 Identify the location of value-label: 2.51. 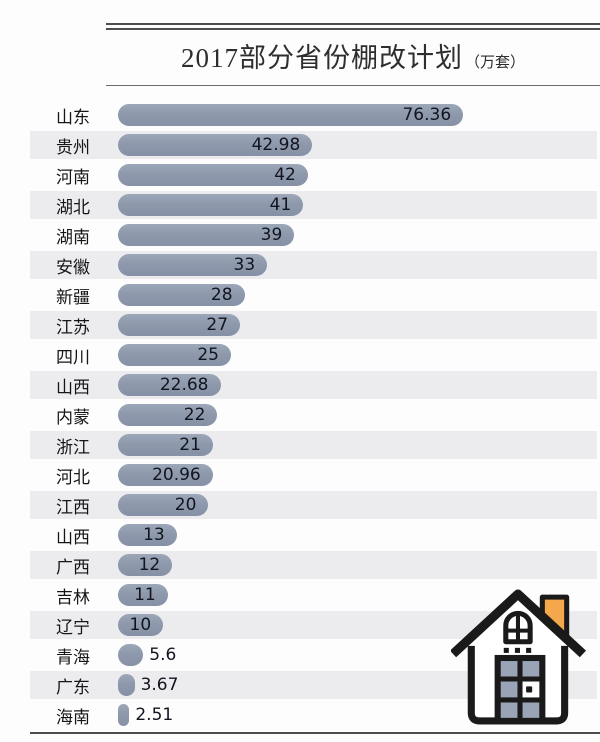
(154, 715).